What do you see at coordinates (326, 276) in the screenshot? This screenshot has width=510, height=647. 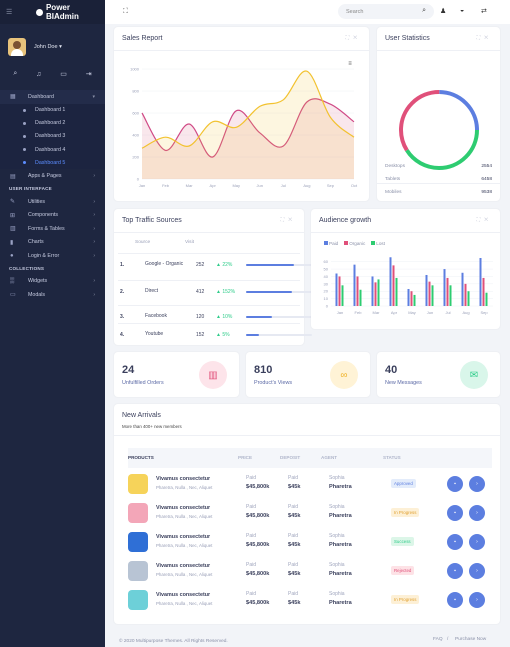 I see `y-tick-label: 40` at bounding box center [326, 276].